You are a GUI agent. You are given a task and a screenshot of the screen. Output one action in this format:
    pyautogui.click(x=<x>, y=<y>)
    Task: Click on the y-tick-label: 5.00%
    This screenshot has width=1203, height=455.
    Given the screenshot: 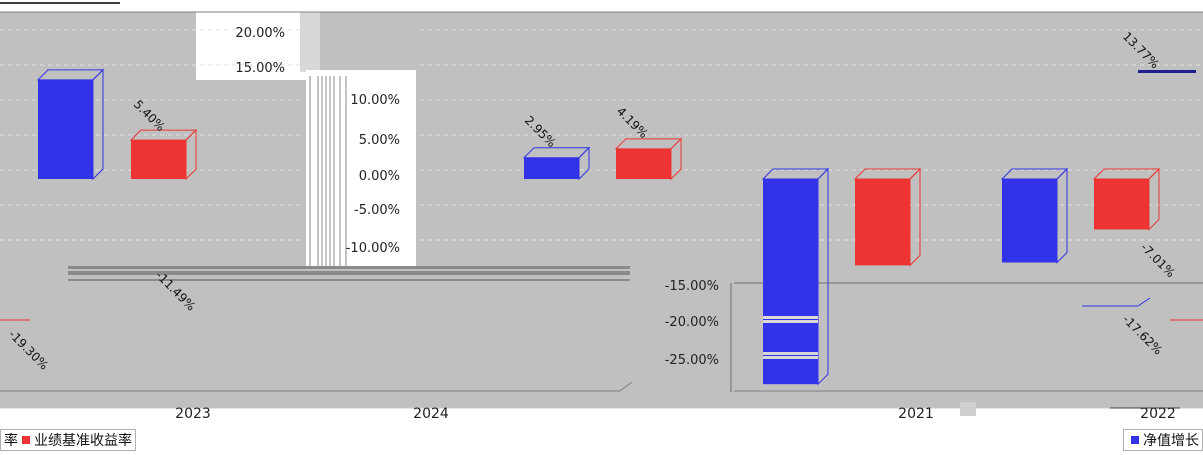 What is the action you would take?
    pyautogui.click(x=379, y=140)
    